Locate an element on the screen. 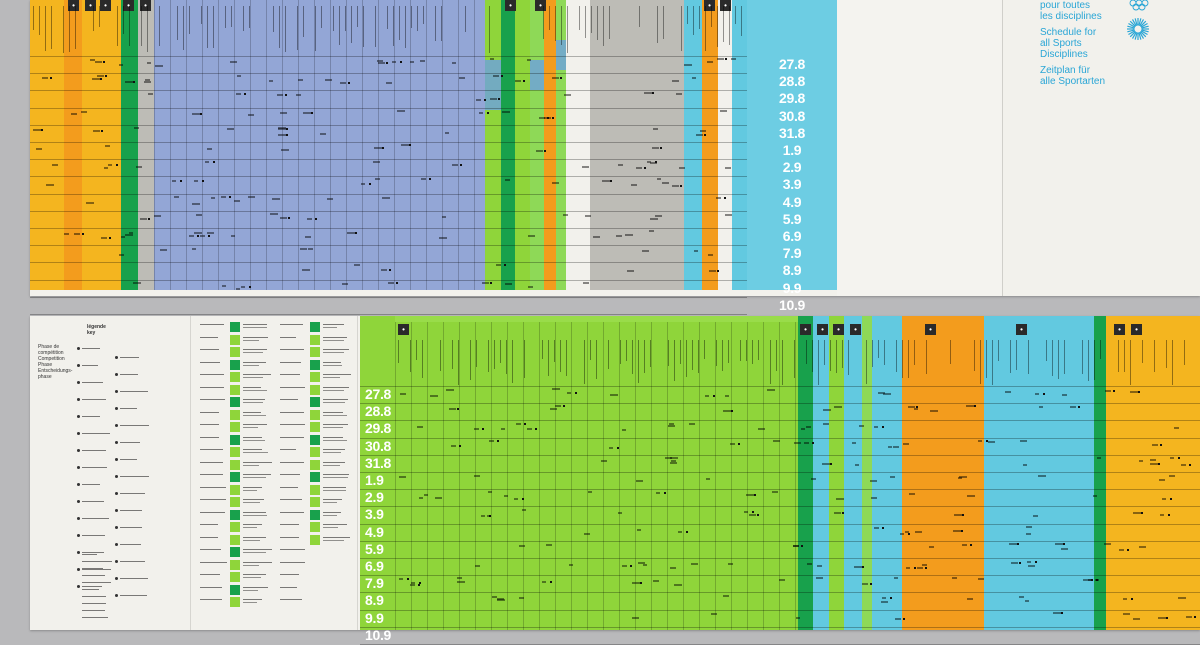 This screenshot has width=1200, height=645. title-fr-1: pour toutes is located at coordinates (1065, 5).